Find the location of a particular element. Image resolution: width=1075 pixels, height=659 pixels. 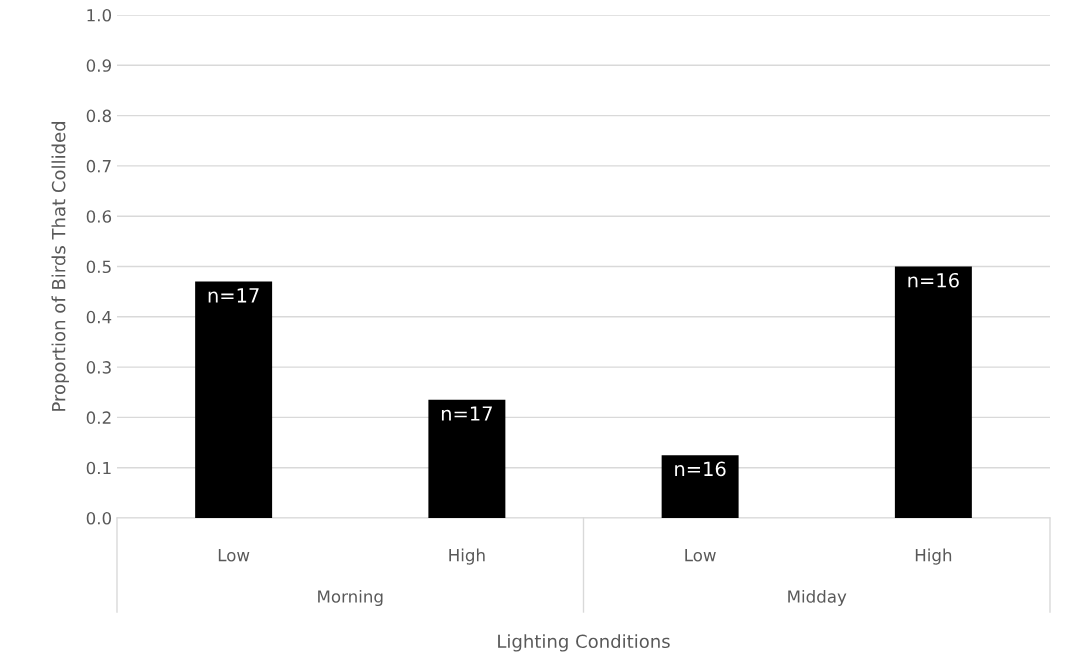

y-tick-label: 0.1 is located at coordinates (98, 468).